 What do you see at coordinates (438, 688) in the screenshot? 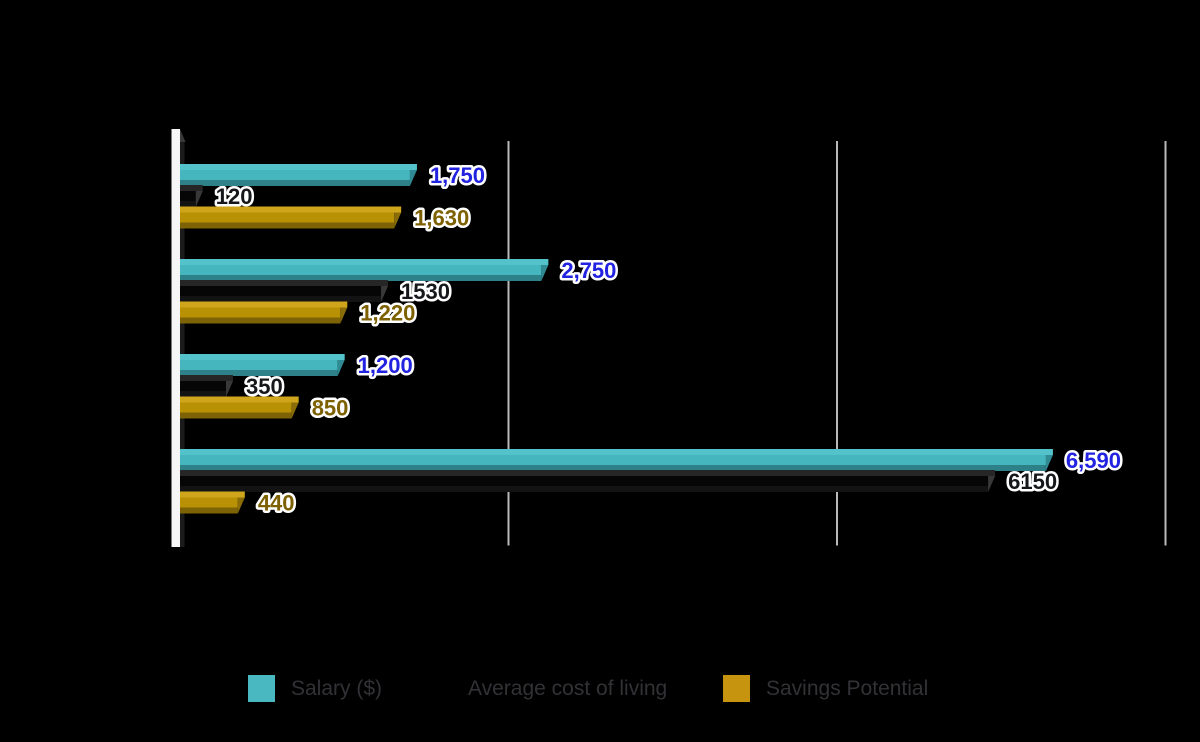
I see `legend-swatch-cost-of-living-icon` at bounding box center [438, 688].